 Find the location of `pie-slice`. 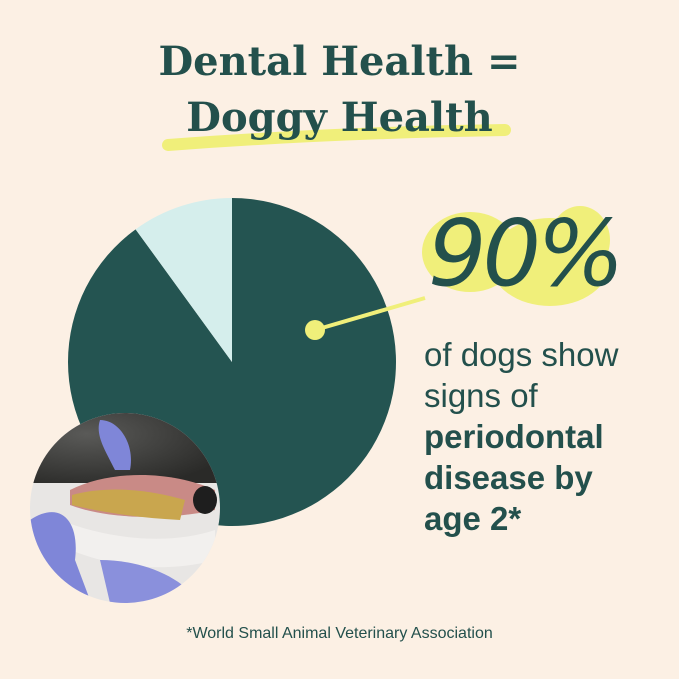

pie-slice is located at coordinates (183, 280).